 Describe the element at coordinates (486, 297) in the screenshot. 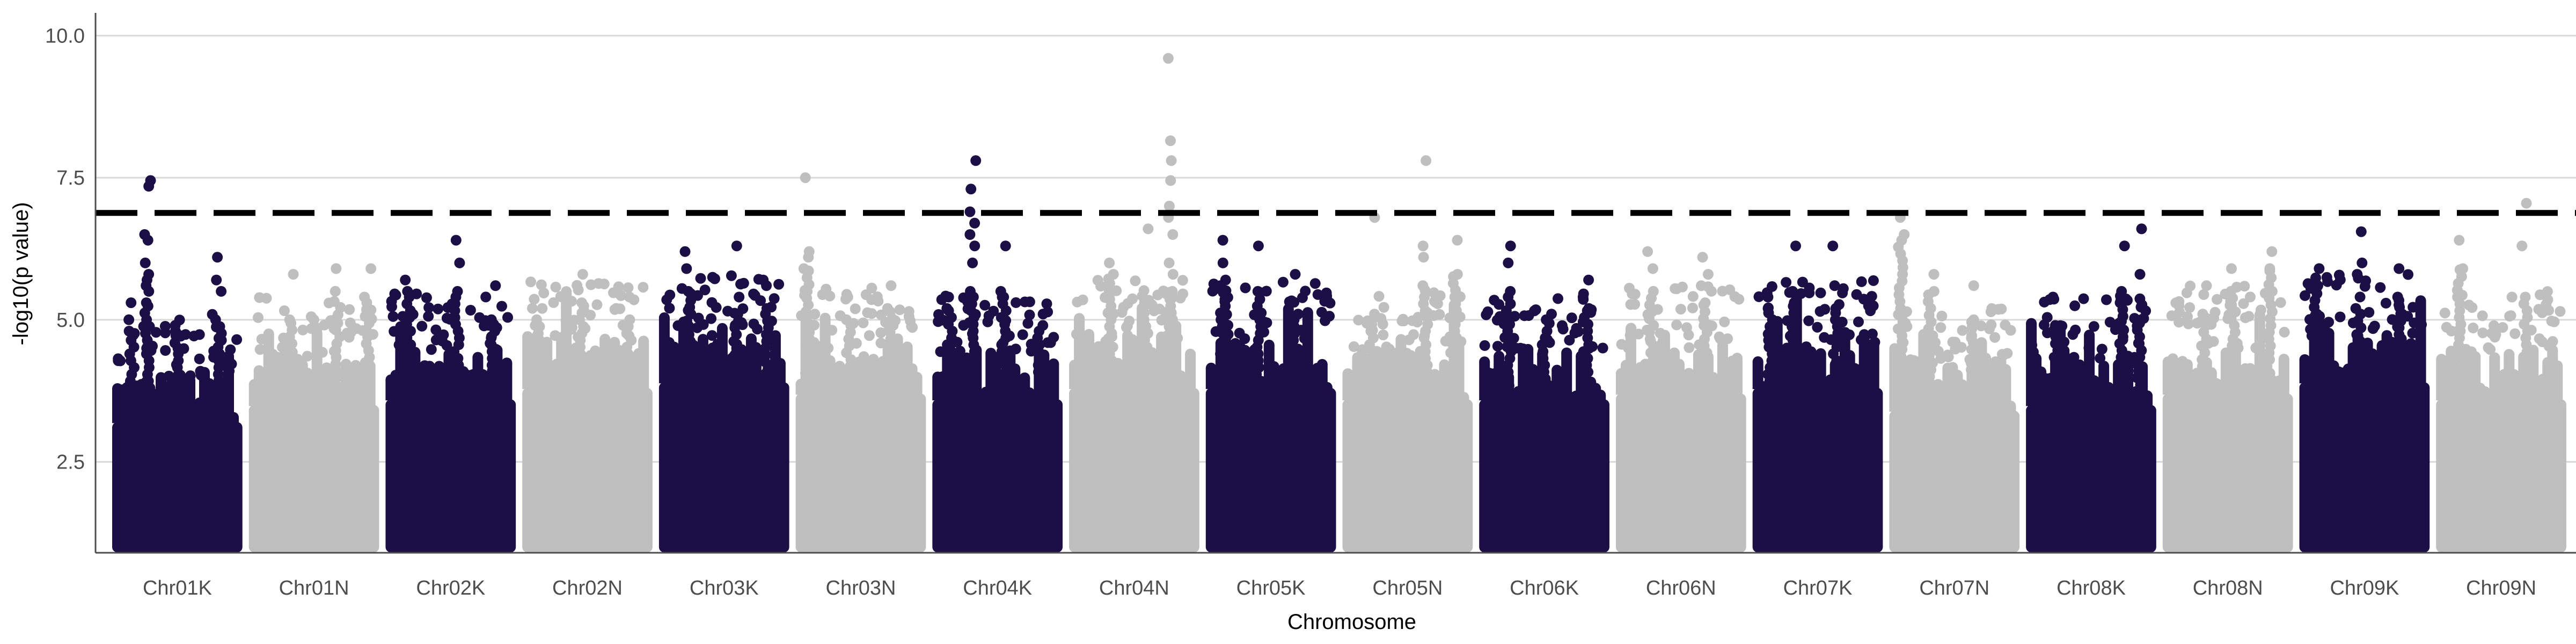

I see `point-Chr02K-s36` at that location.